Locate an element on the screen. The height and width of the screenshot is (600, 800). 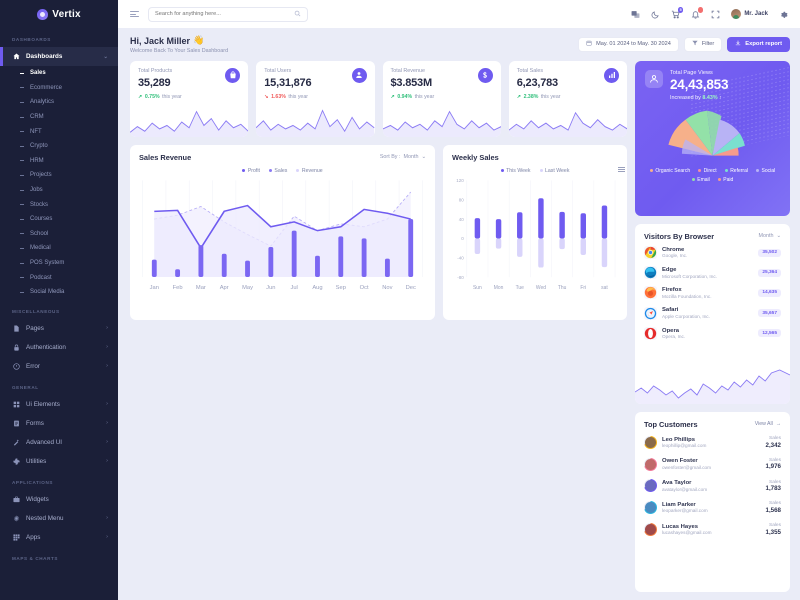
customer-sales: Sales 1,783 is located at coordinates (773, 486).